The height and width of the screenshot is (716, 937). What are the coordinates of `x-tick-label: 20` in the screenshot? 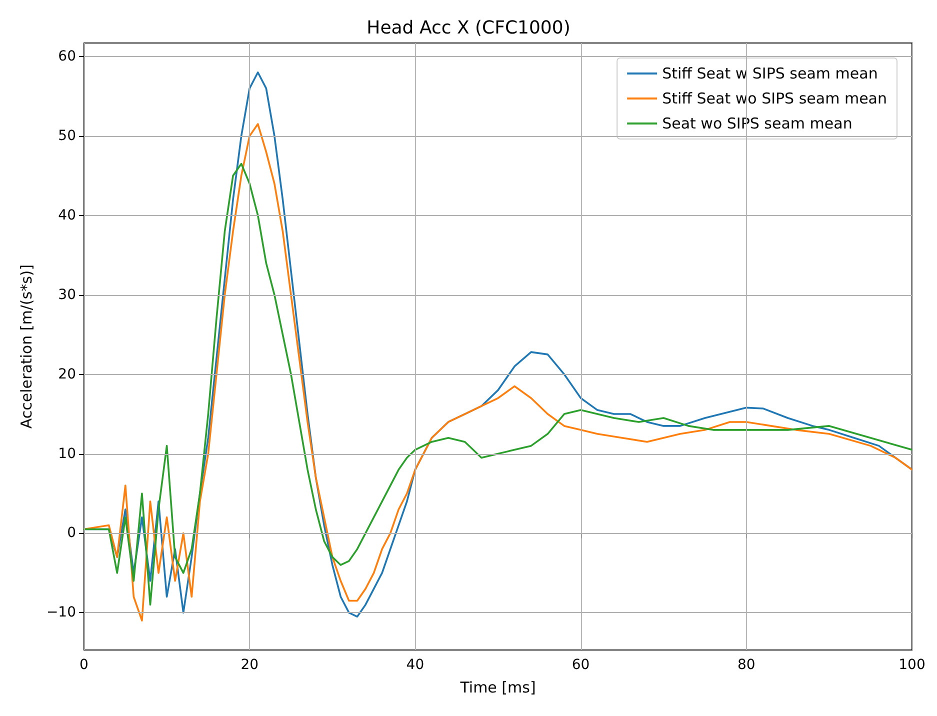 It's located at (249, 665).